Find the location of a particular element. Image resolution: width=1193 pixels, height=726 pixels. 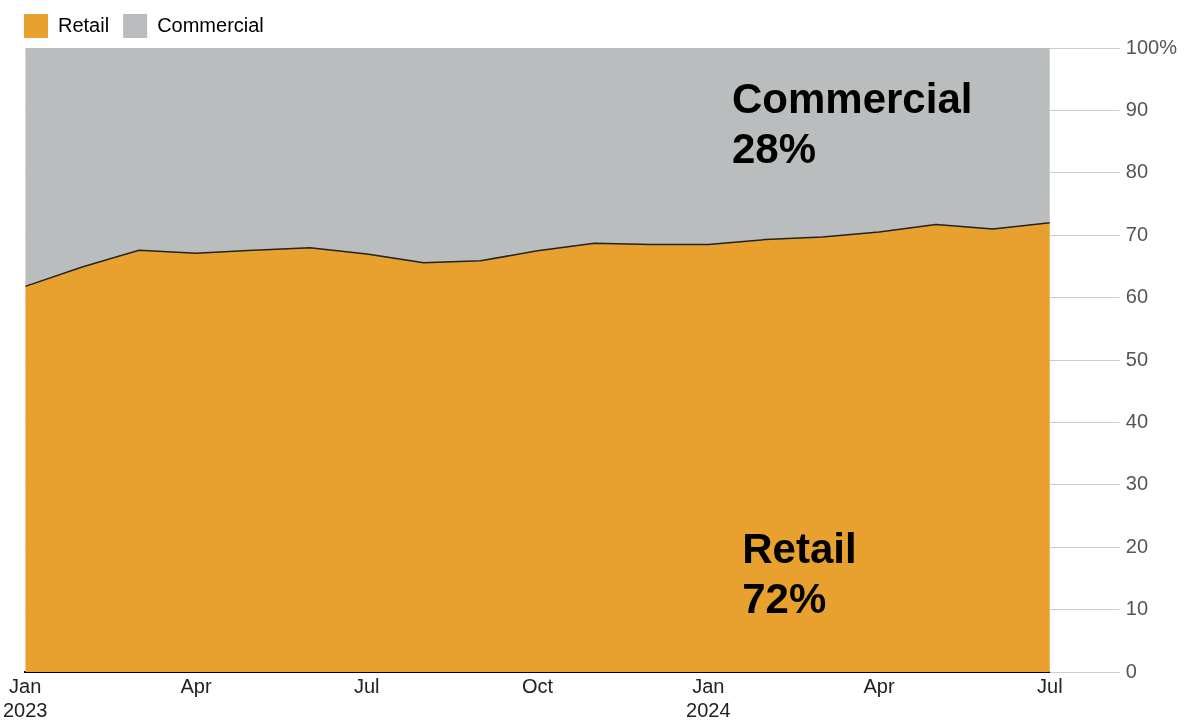

y-tick-label: 30 is located at coordinates (1137, 483).